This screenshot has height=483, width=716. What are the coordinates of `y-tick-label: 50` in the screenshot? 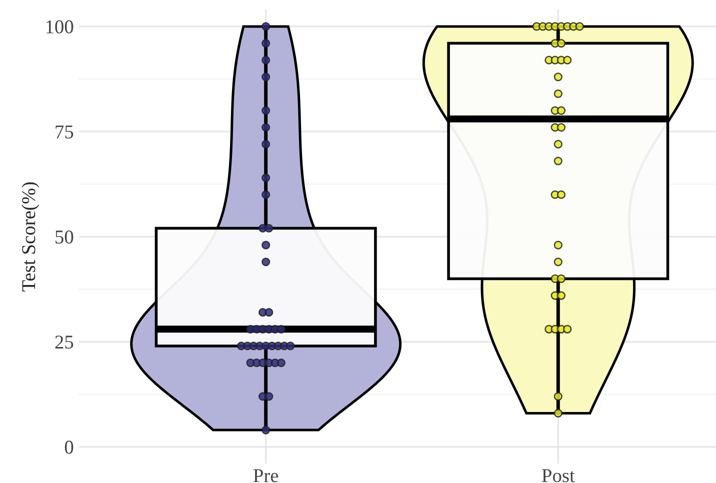 It's located at (65, 237).